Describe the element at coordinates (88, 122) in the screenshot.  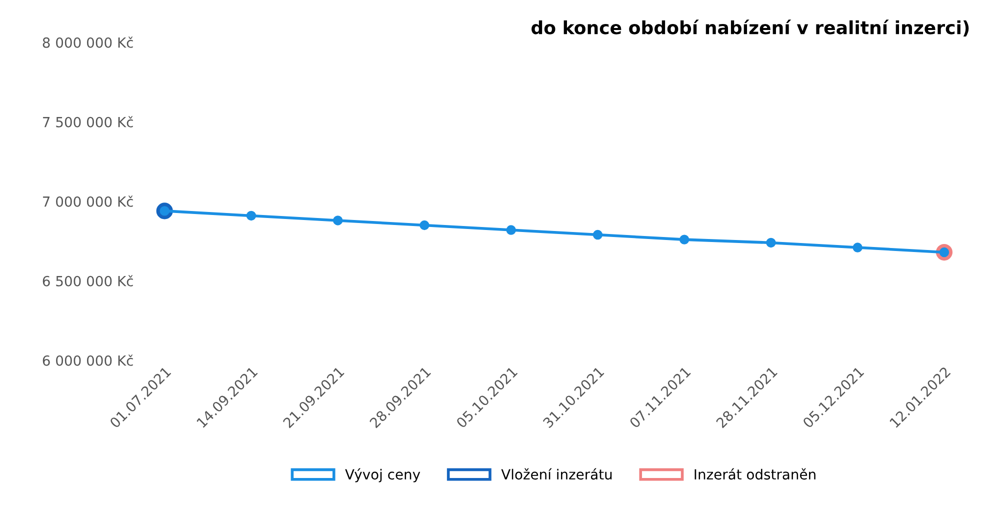
I see `y-tick-label: 7 500 000 Kč` at that location.